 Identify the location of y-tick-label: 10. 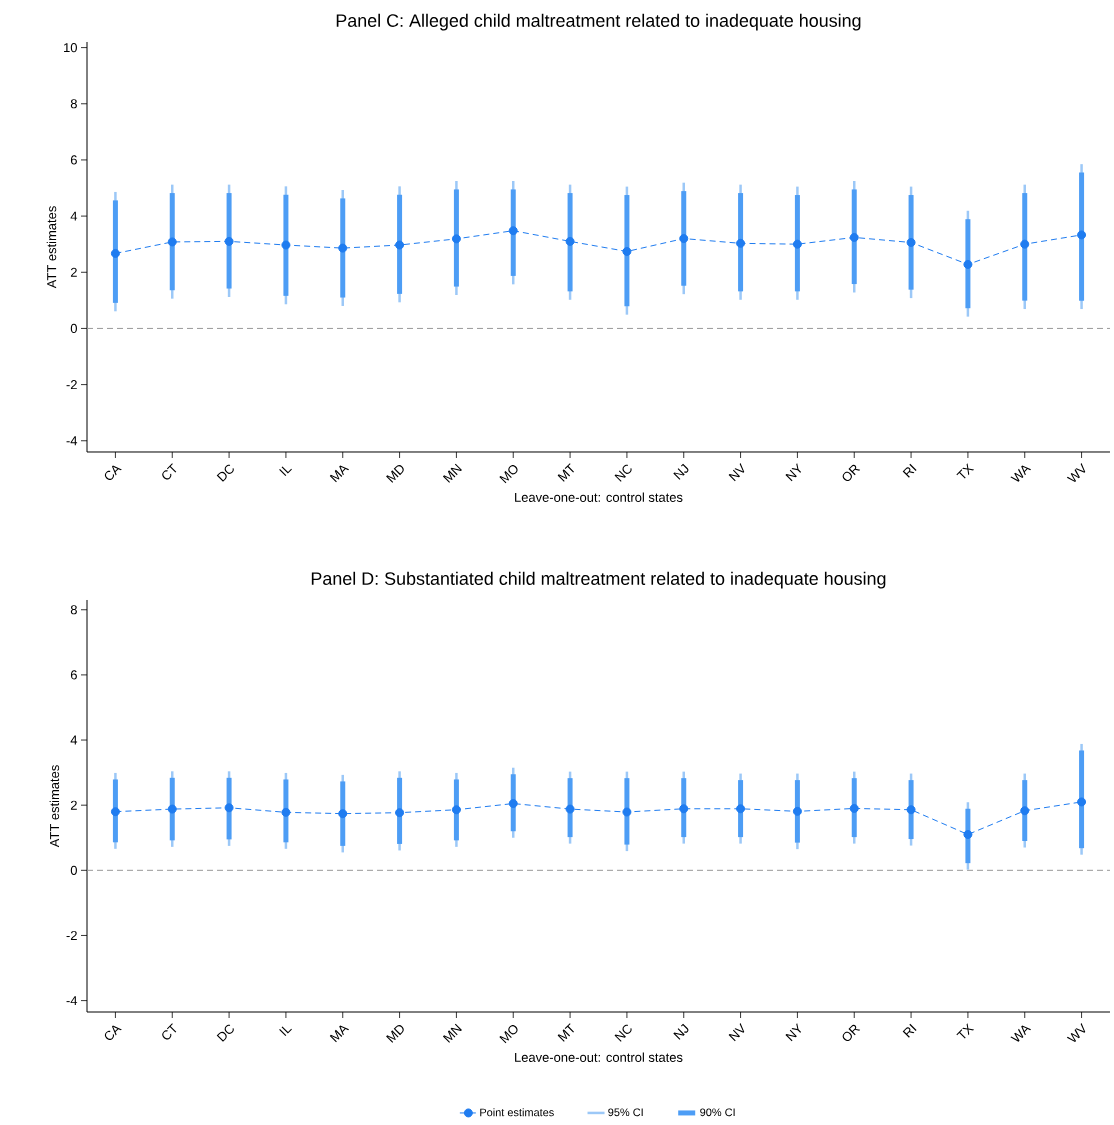
(70, 48).